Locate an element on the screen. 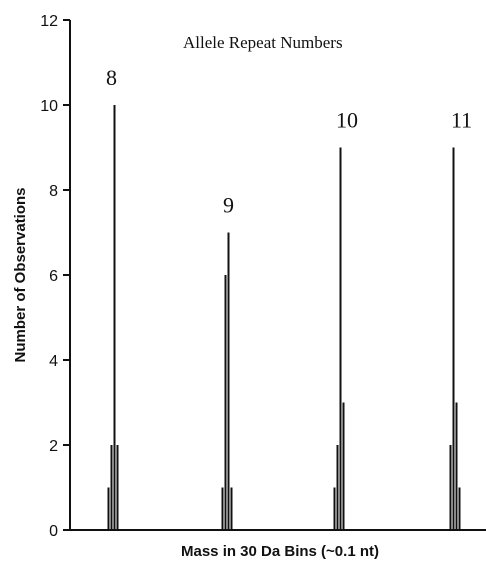 The image size is (486, 566). allele-label-11: 11 is located at coordinates (461, 120).